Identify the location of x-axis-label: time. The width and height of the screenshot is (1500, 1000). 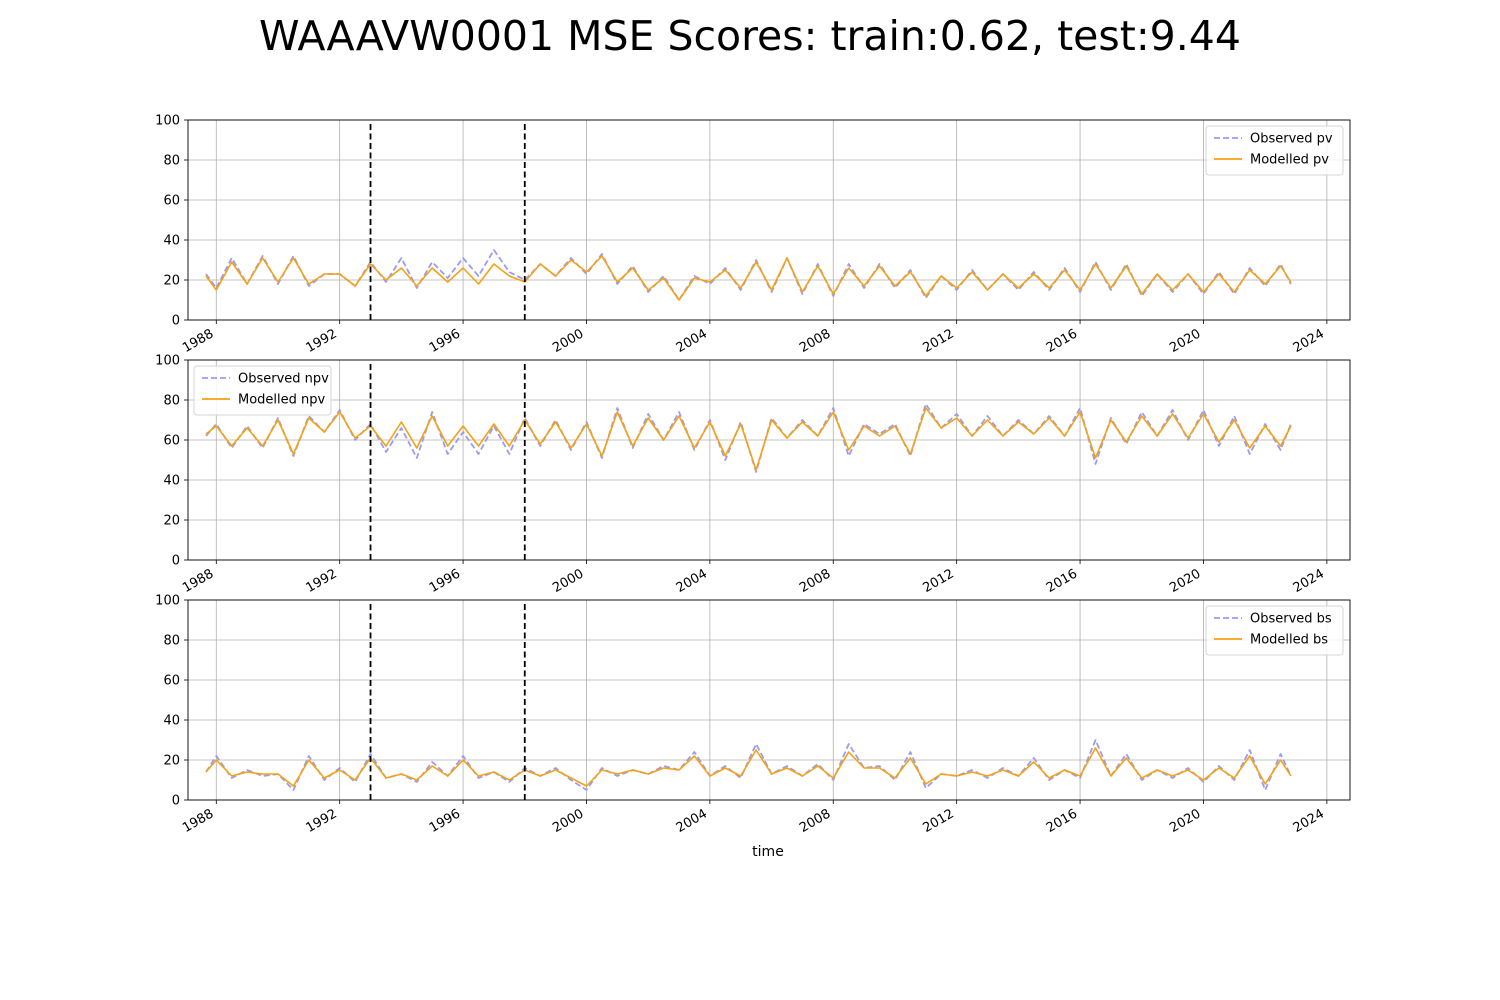
(768, 852).